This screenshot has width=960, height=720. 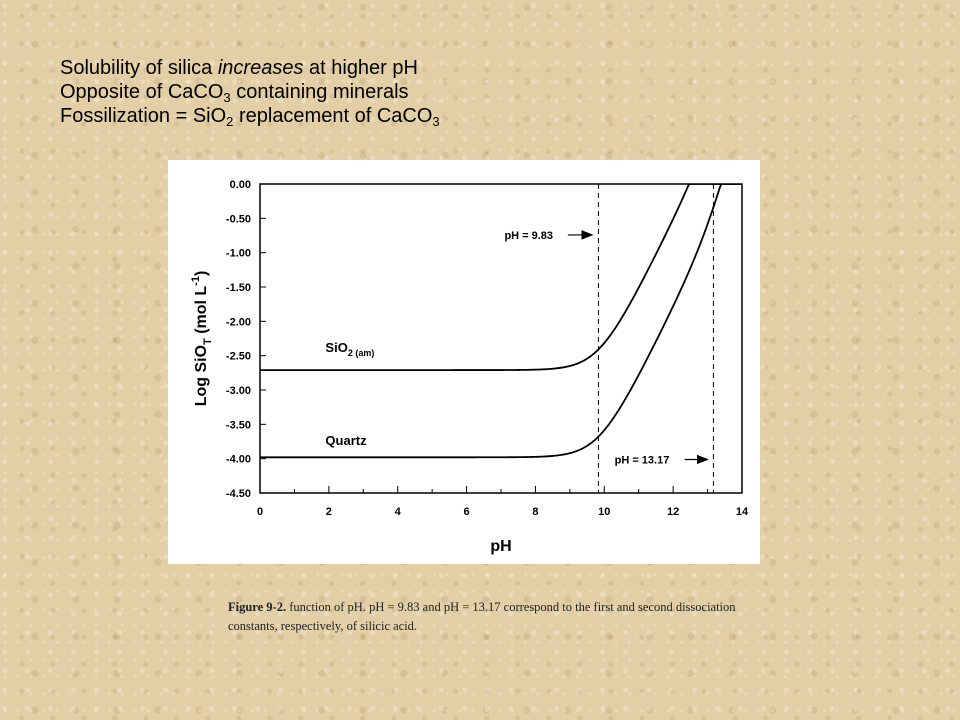 I want to click on y-tick-label: -3.00, so click(x=238, y=391).